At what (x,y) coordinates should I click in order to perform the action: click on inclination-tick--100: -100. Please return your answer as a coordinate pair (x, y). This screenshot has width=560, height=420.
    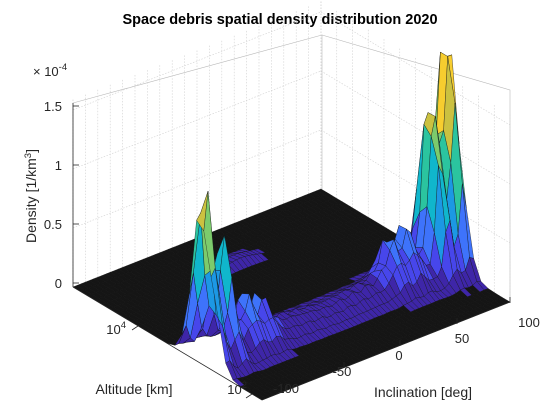
    Looking at the image, I should click on (286, 388).